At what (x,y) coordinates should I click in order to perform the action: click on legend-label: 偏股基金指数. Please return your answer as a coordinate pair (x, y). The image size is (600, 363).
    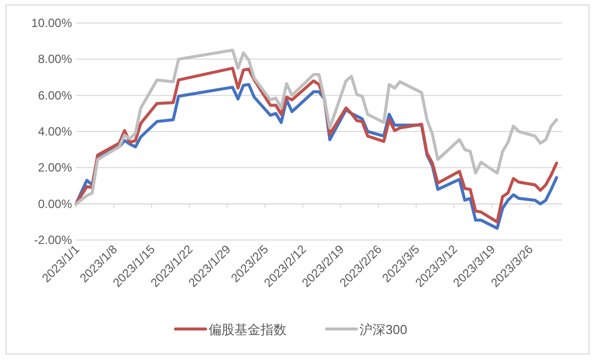
    Looking at the image, I should click on (247, 329).